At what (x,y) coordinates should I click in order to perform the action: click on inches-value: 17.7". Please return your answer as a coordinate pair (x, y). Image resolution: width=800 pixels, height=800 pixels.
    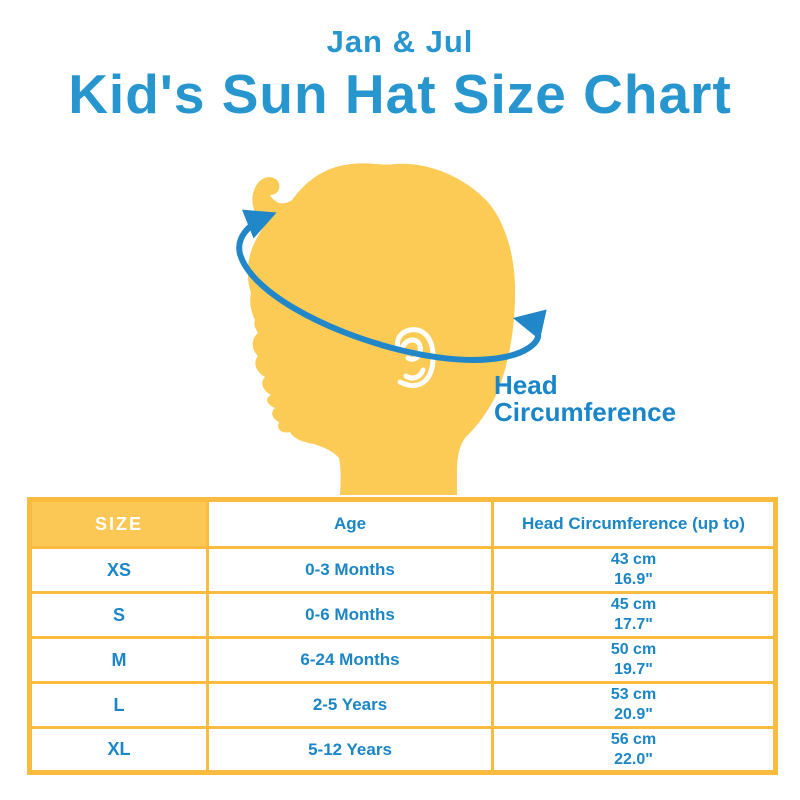
    Looking at the image, I should click on (633, 624).